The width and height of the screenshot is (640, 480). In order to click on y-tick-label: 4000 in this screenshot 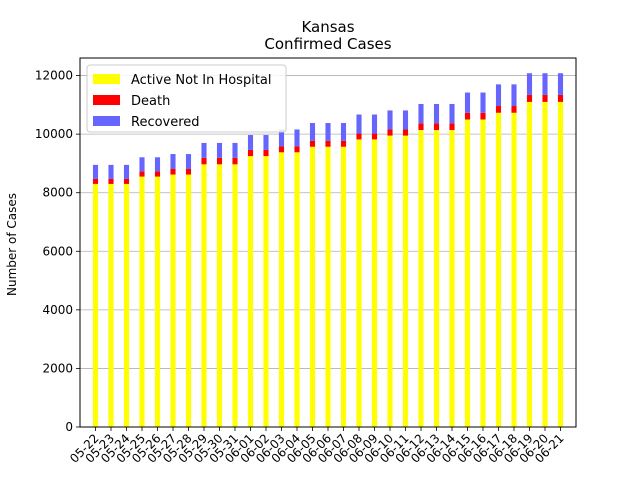, I will do `click(57, 310)`.